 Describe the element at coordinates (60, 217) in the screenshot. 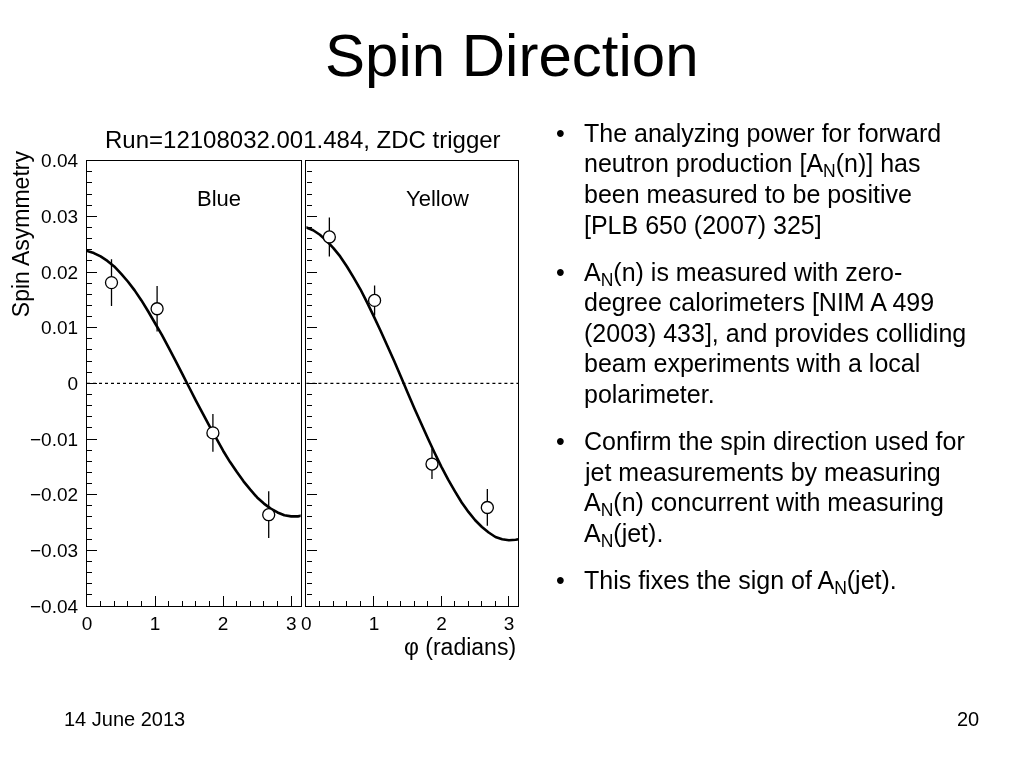

I see `y-tick-label: 0.03` at that location.